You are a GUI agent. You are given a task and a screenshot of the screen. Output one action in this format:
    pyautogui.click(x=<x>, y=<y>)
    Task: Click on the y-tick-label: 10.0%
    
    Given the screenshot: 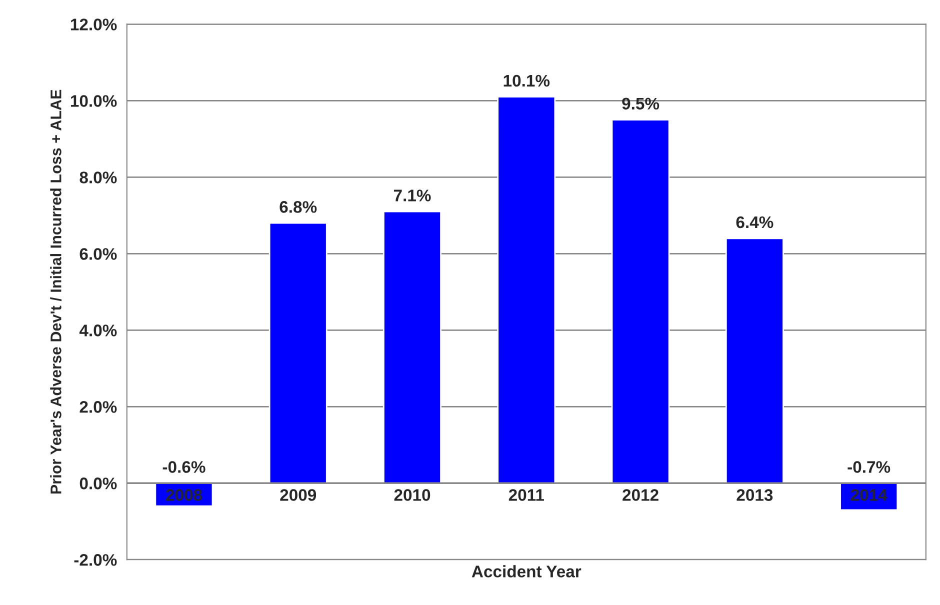 What is the action you would take?
    pyautogui.click(x=93, y=101)
    